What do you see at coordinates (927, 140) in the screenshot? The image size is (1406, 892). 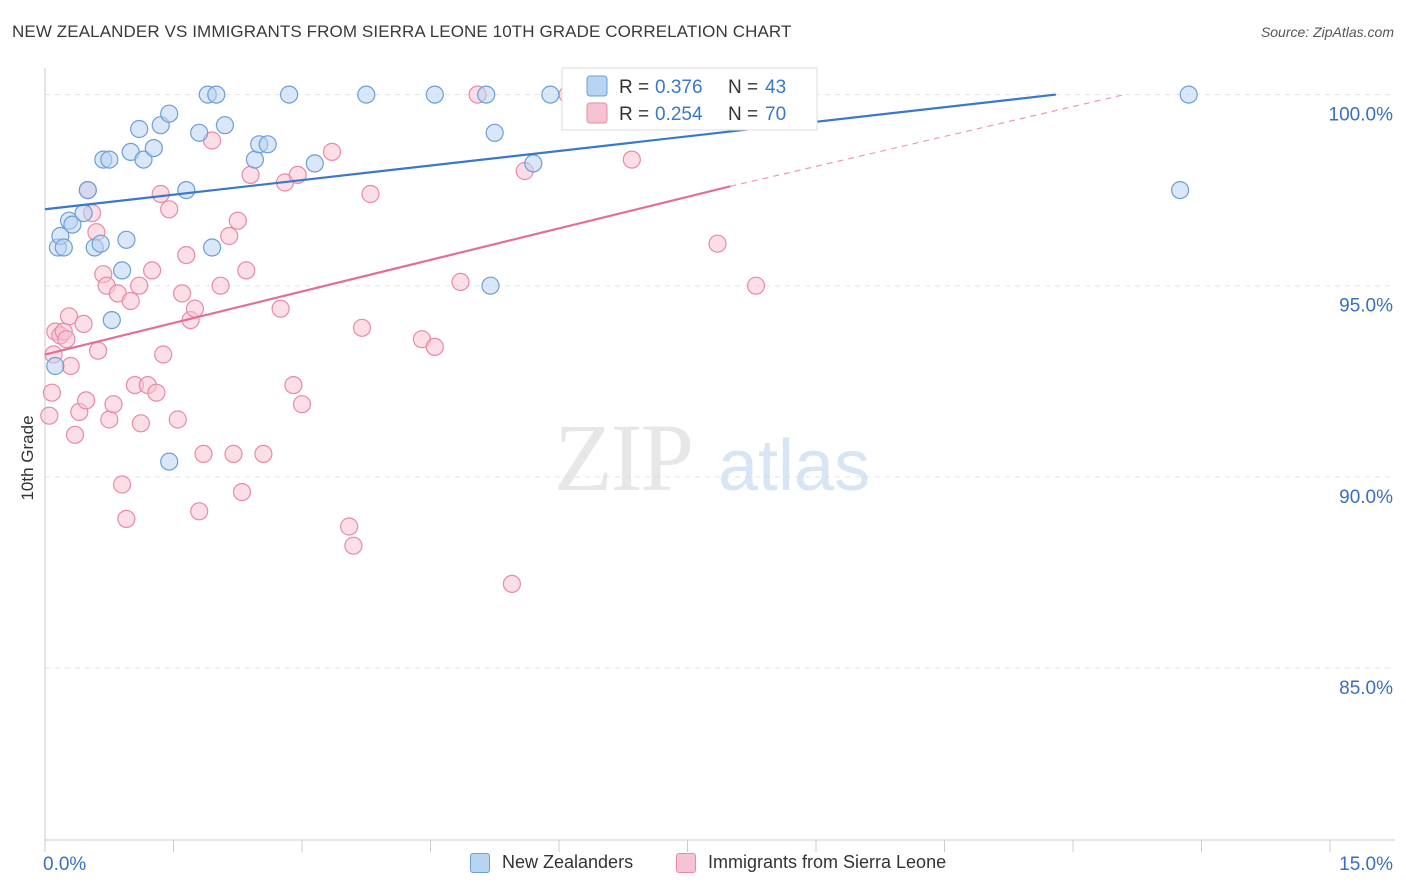 I see `trend-line-sierra-leone-extension` at bounding box center [927, 140].